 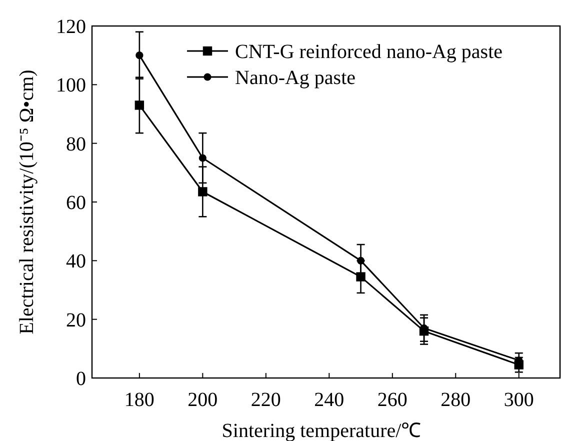 What do you see at coordinates (71, 85) in the screenshot?
I see `y-tick-label: 100` at bounding box center [71, 85].